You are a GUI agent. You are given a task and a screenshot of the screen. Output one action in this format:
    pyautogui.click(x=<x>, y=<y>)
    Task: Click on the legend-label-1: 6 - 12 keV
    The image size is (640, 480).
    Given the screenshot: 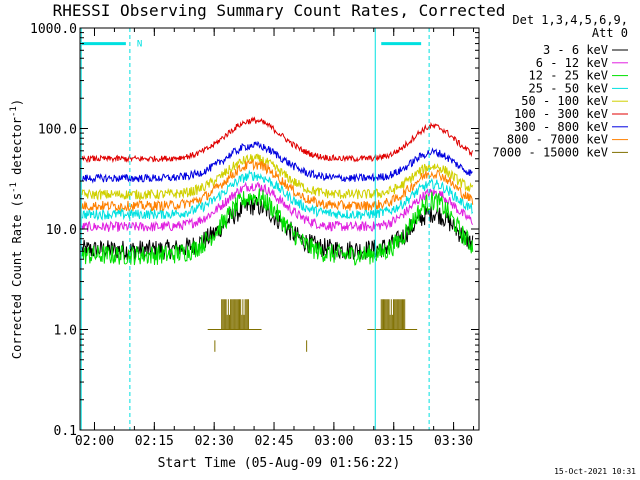 What is the action you would take?
    pyautogui.click(x=572, y=63)
    